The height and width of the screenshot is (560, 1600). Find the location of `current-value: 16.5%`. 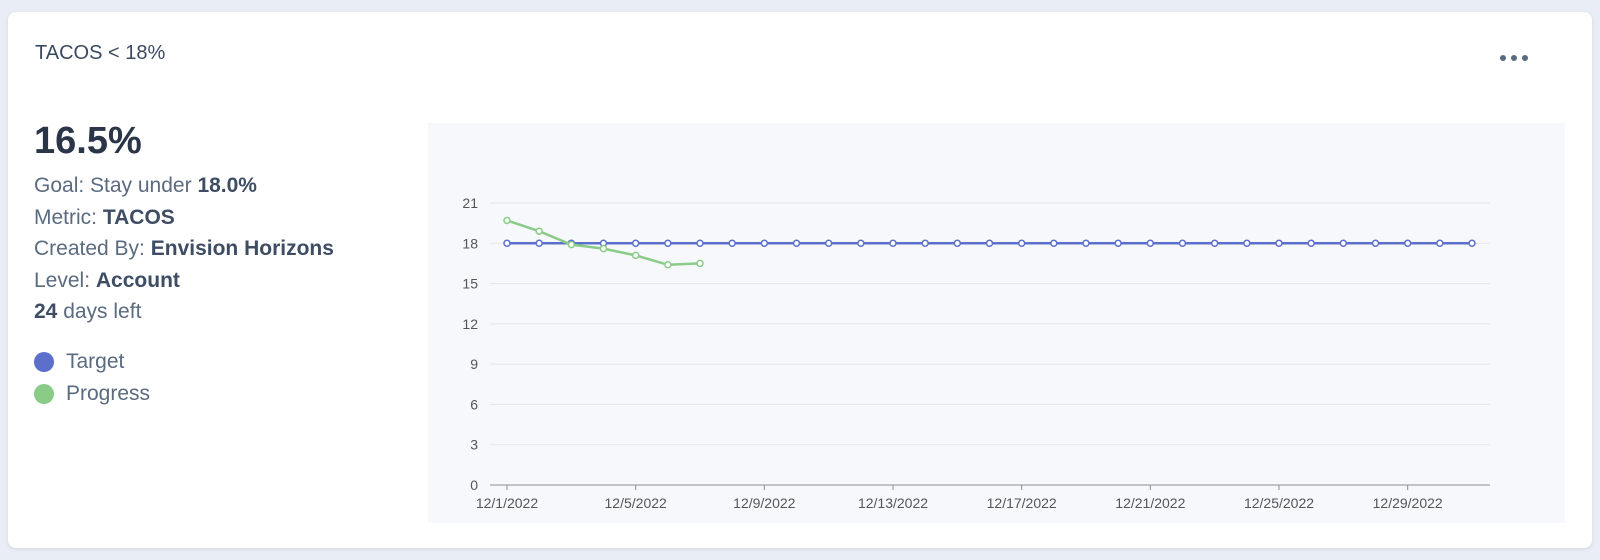

current-value: 16.5% is located at coordinates (88, 141).